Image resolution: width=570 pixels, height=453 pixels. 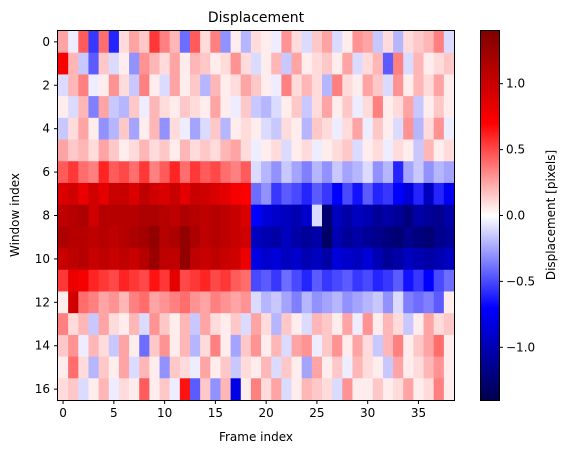 What do you see at coordinates (418, 413) in the screenshot?
I see `x-tick-label: 35` at bounding box center [418, 413].